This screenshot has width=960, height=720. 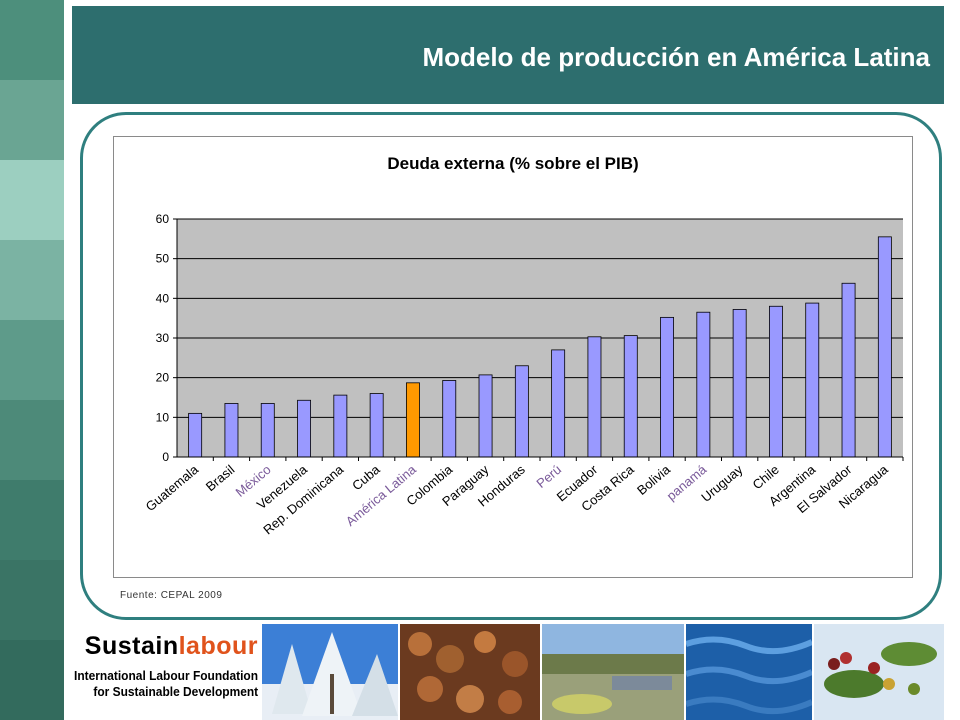 I want to click on logo-brand: Sustainlabour, so click(x=171, y=646).